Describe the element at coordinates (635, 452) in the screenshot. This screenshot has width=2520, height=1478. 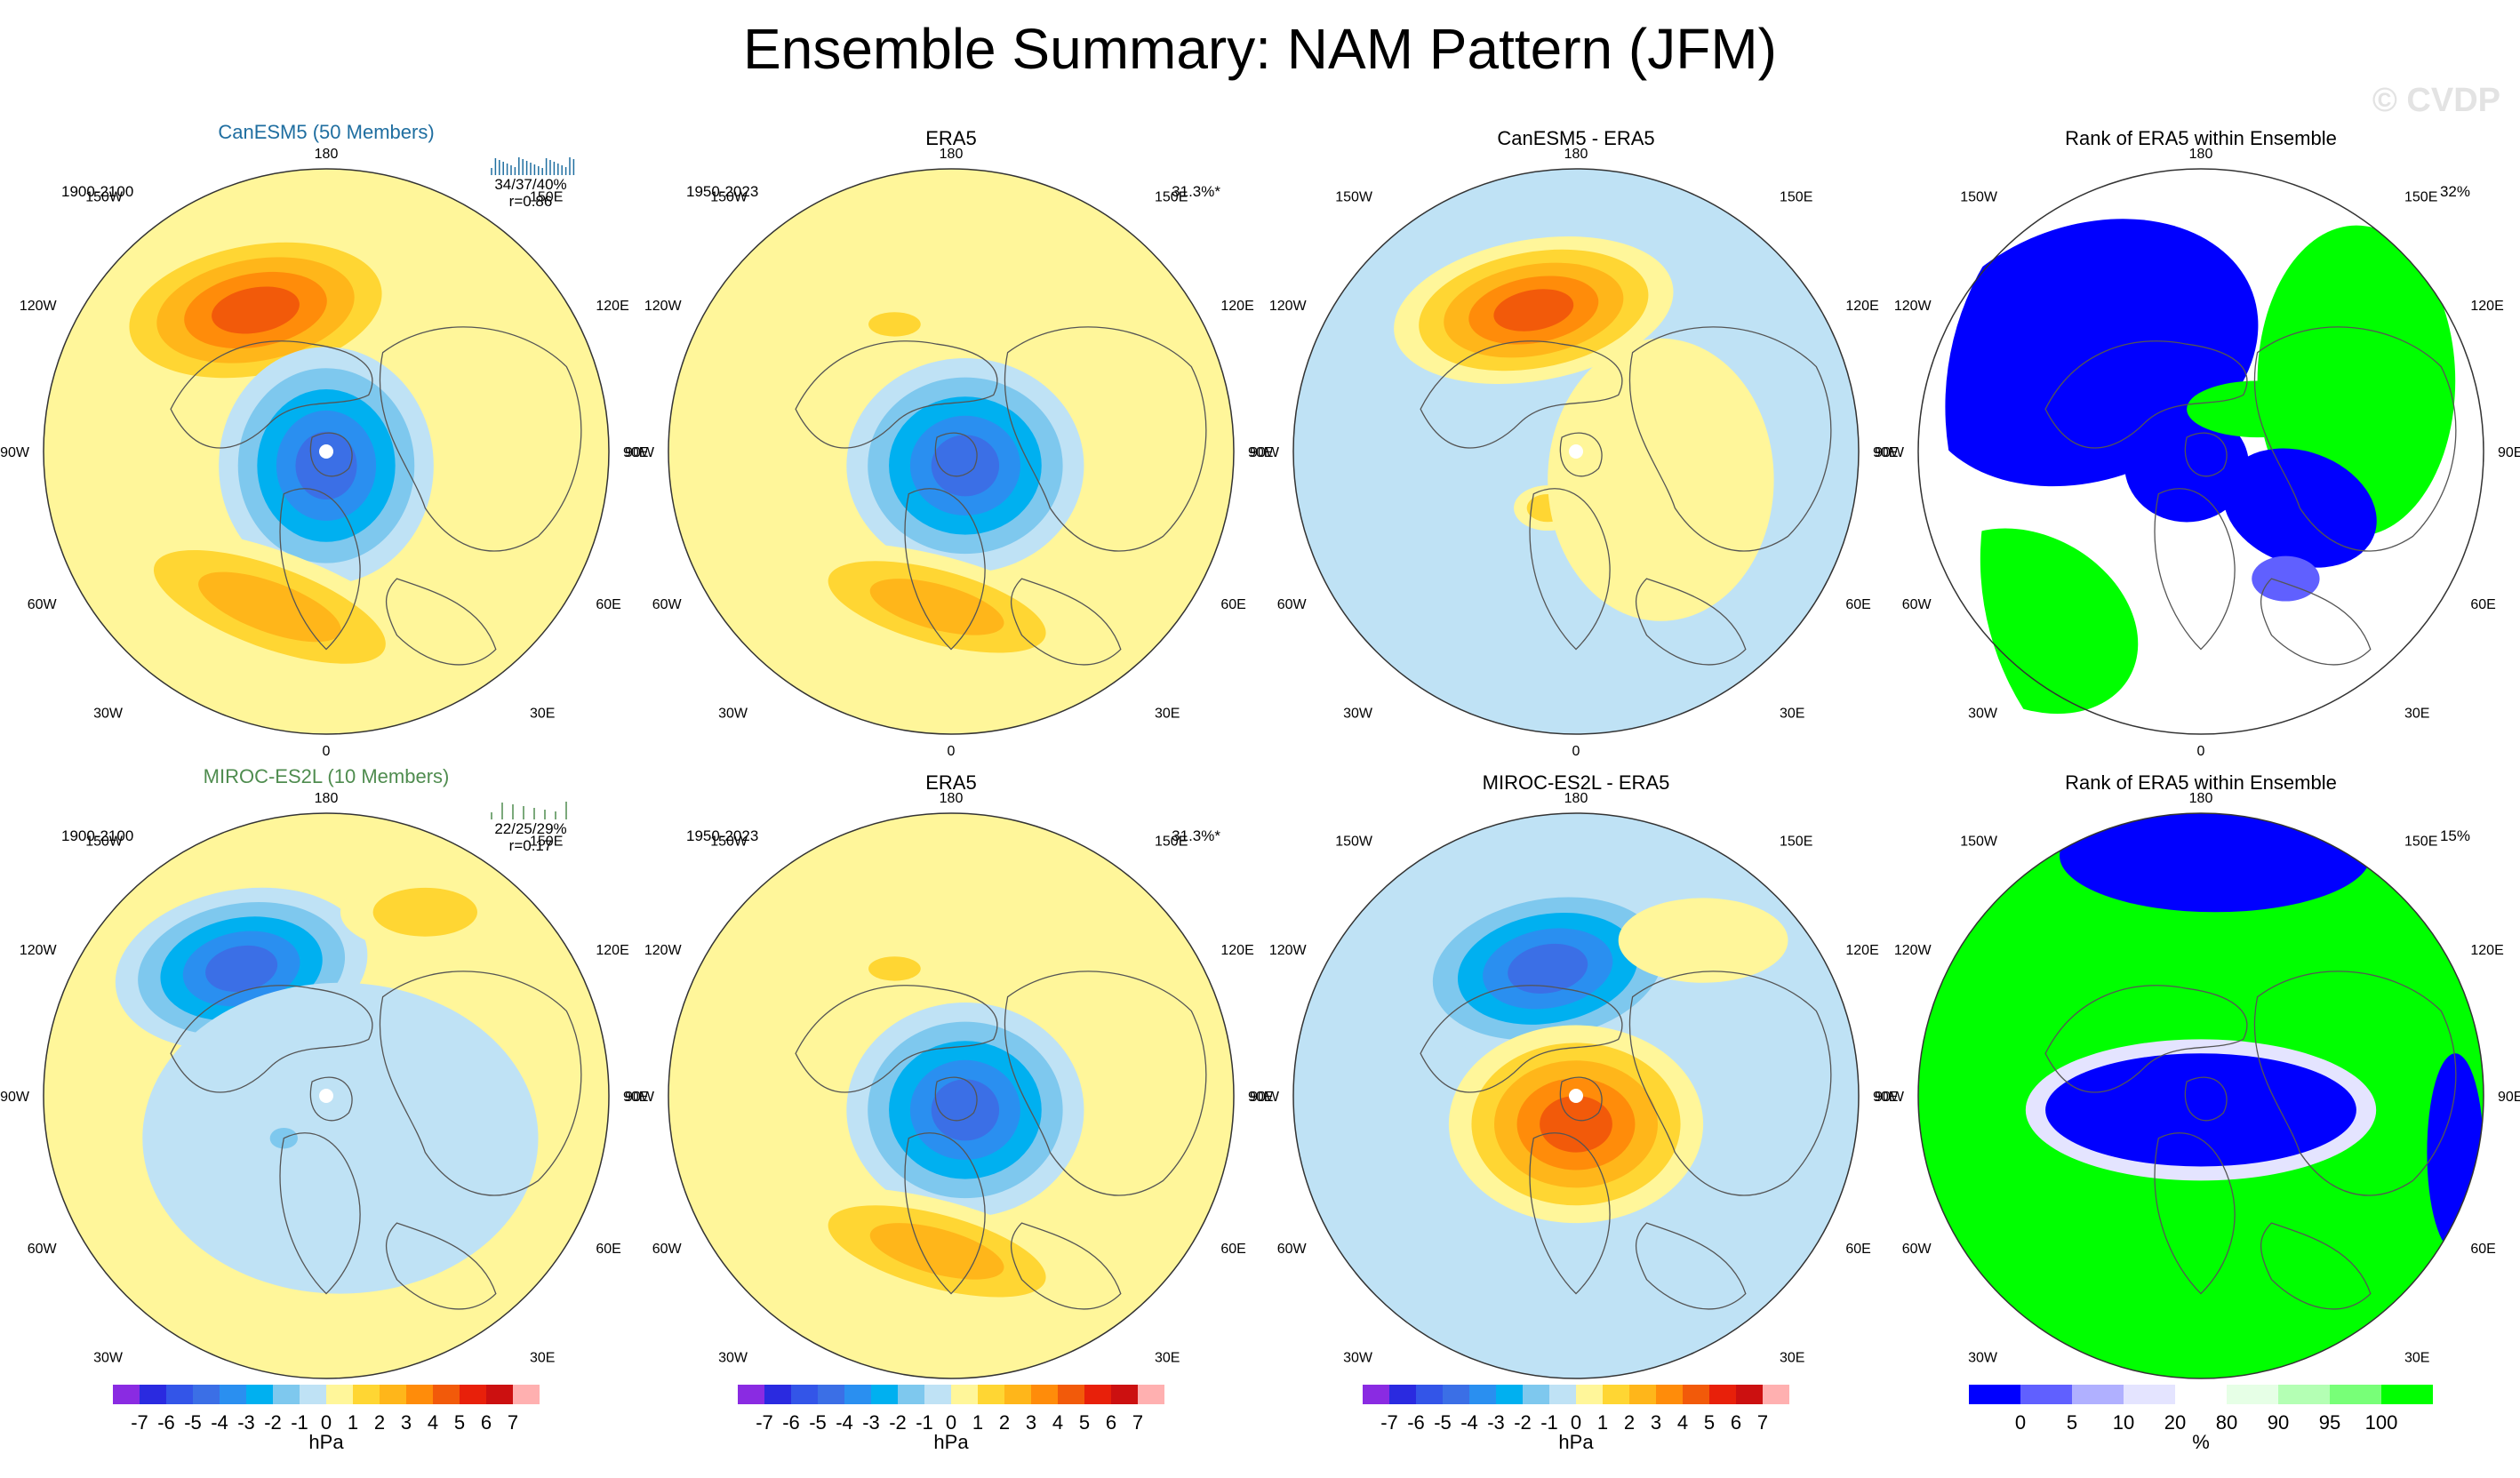
I see `longitude-label: 90E` at that location.